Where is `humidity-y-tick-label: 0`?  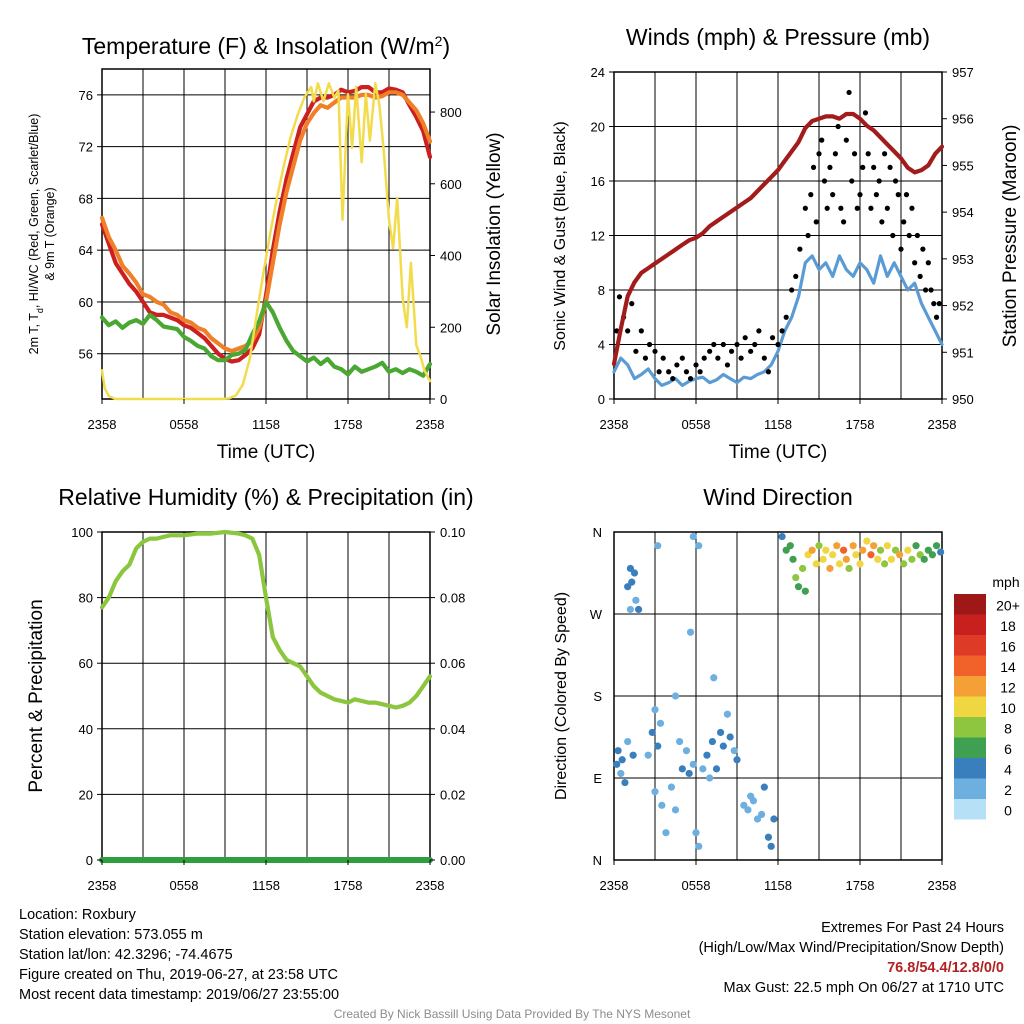 humidity-y-tick-label: 0 is located at coordinates (89, 860).